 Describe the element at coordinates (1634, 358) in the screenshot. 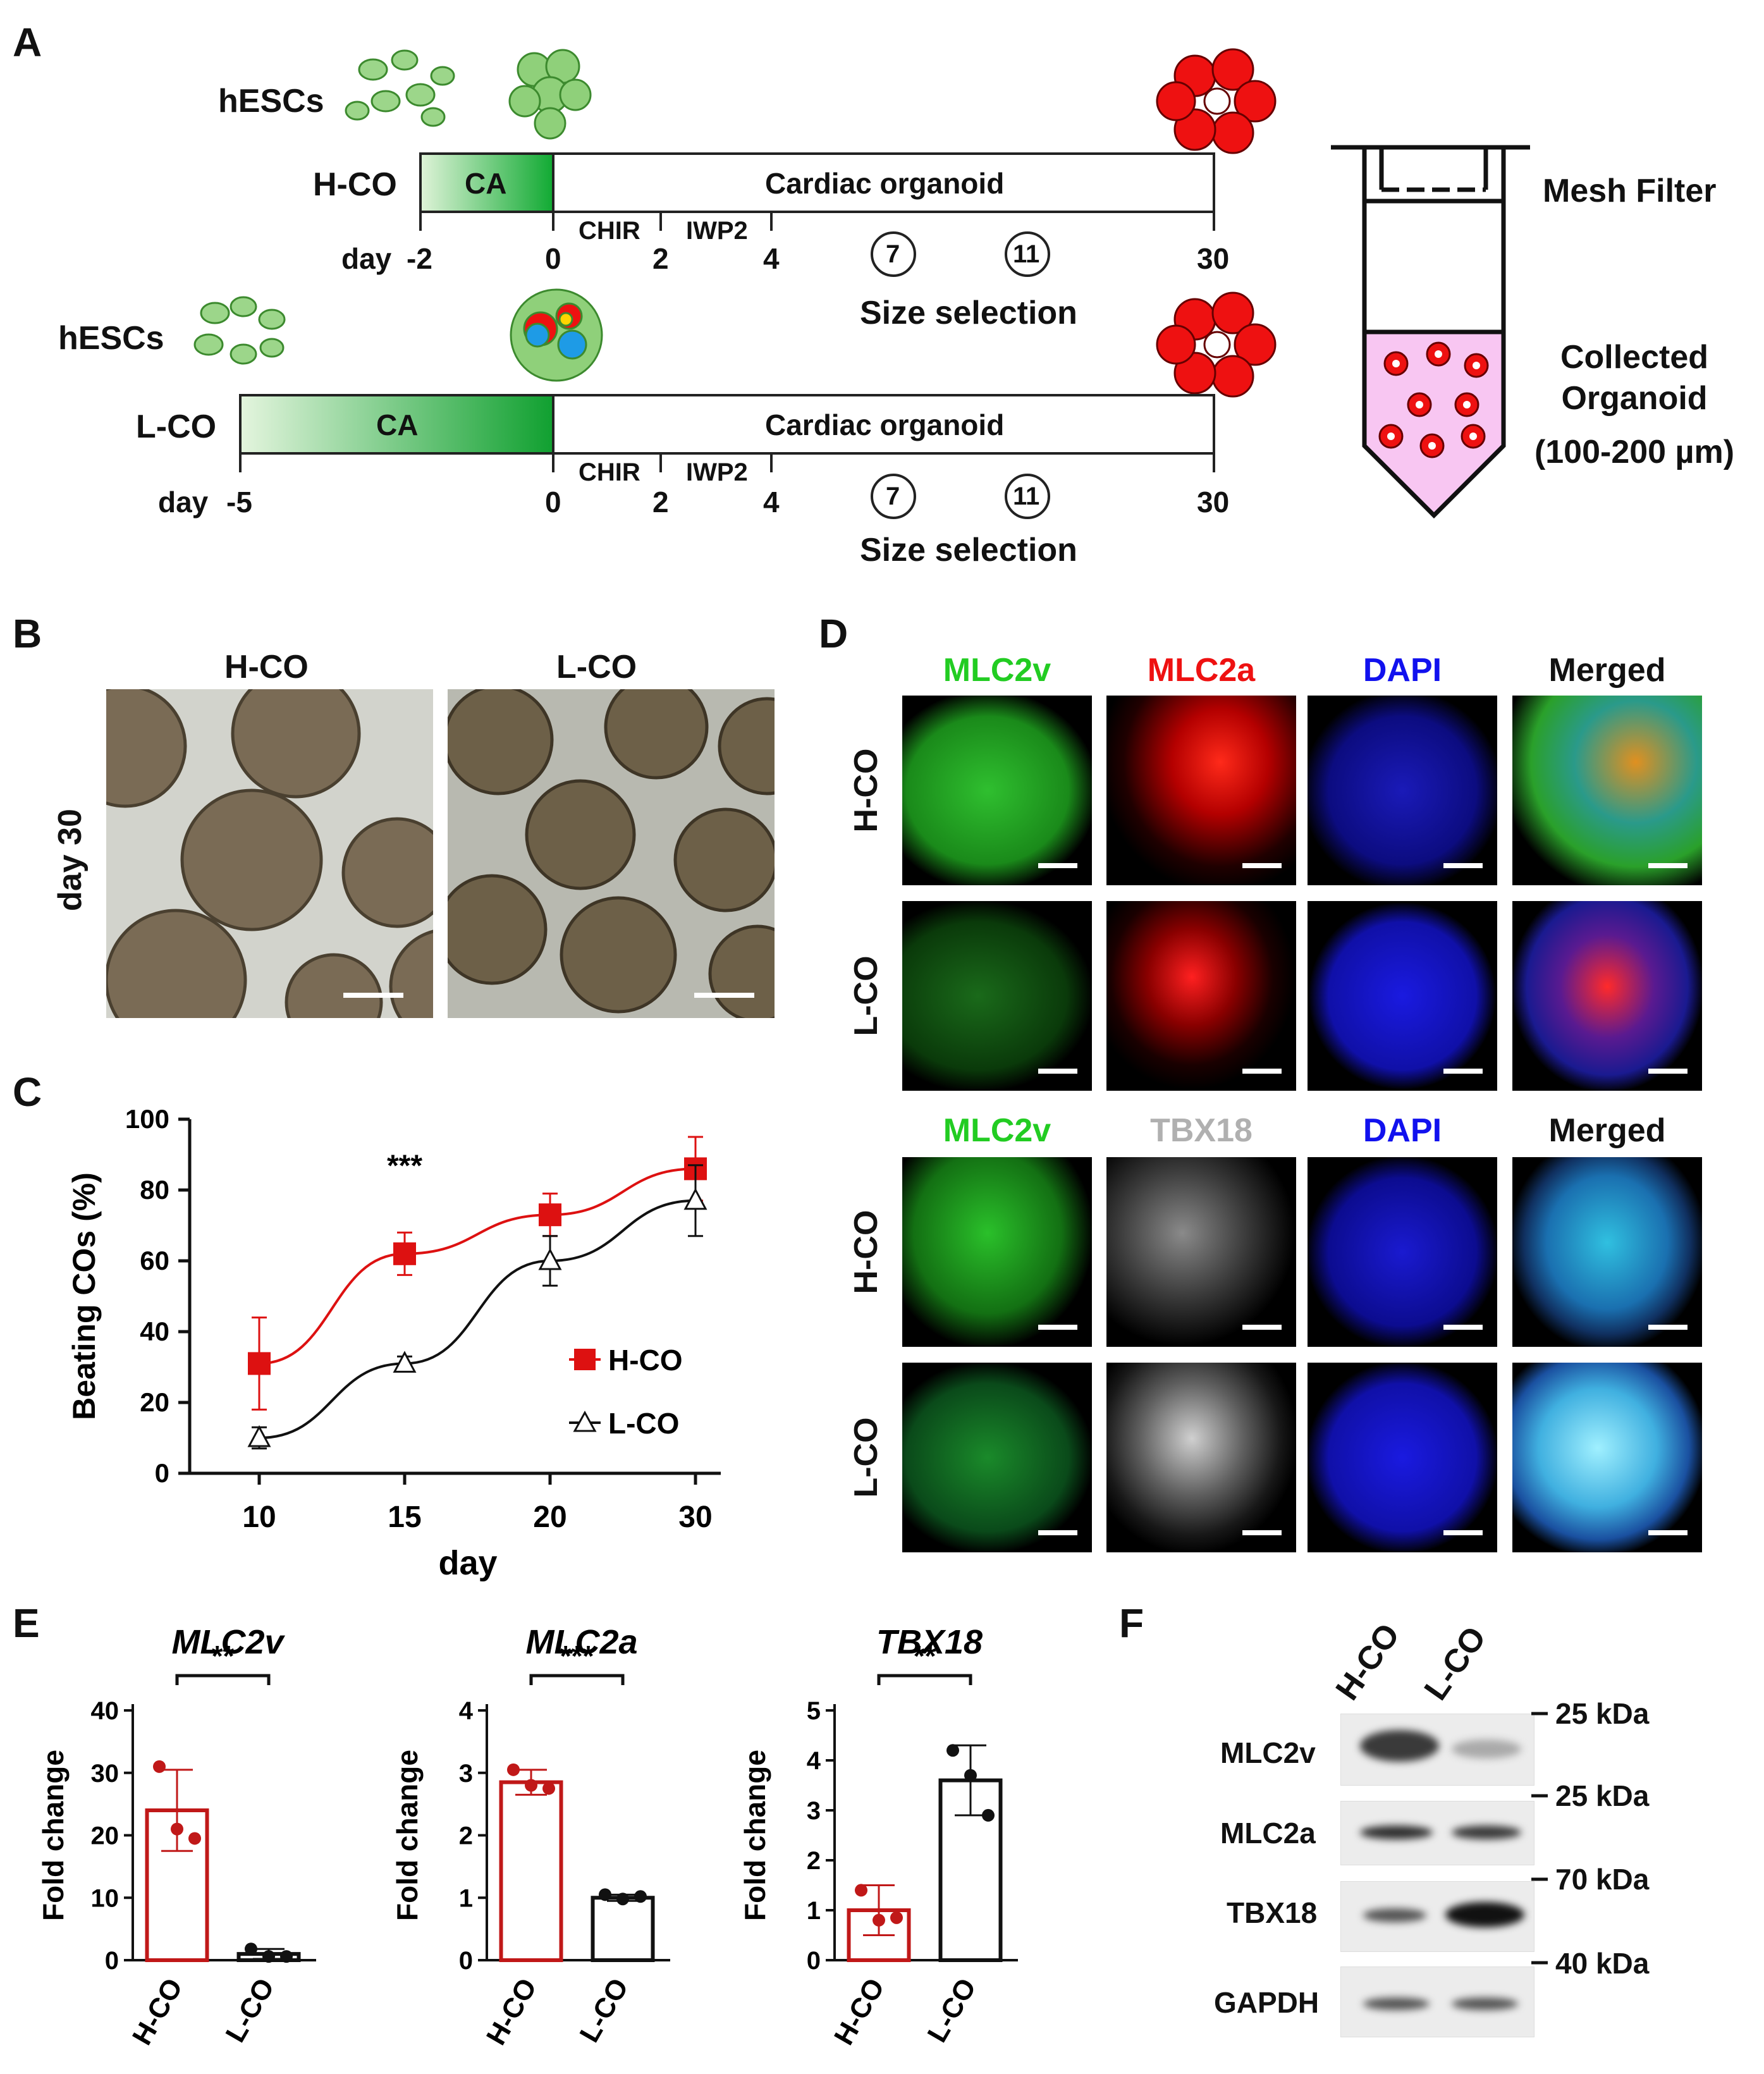

I see `collected-label-1: Collected` at that location.